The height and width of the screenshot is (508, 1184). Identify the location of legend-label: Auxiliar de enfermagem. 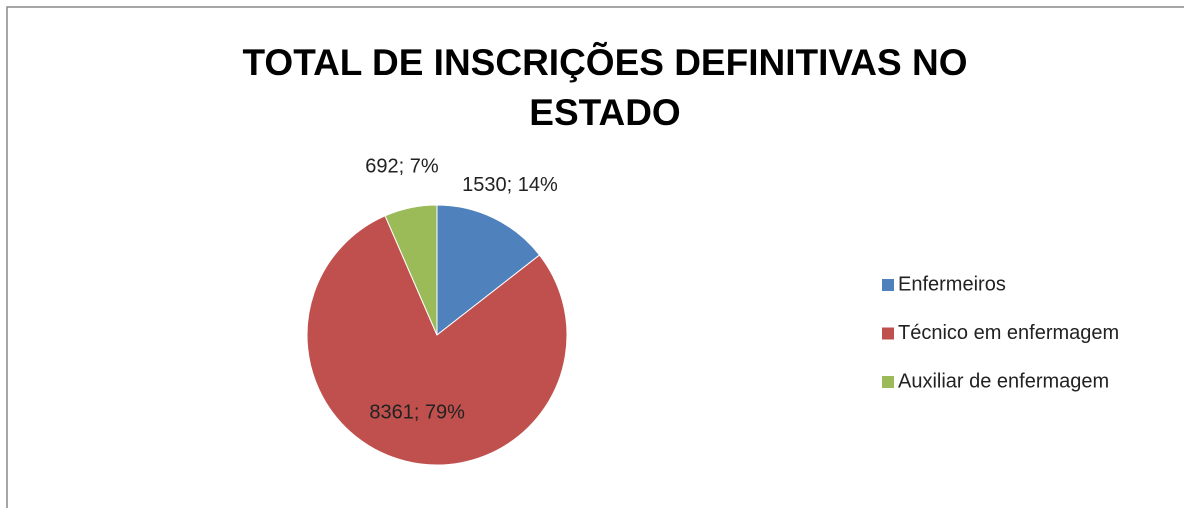
(1003, 381).